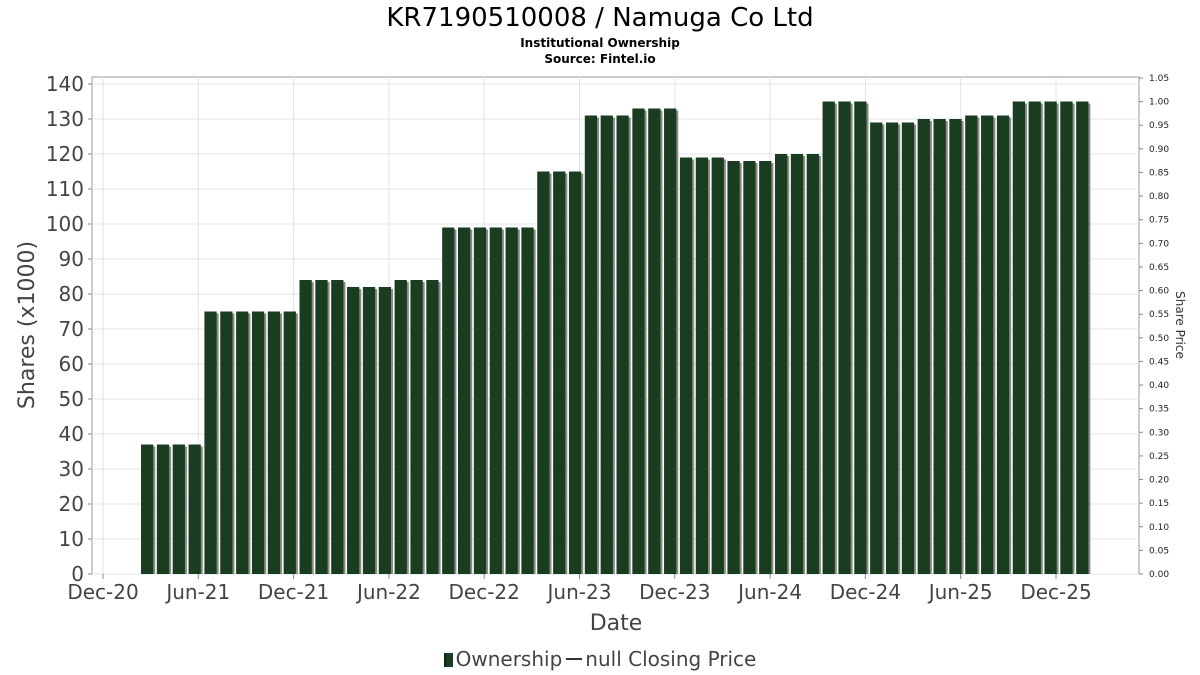 Image resolution: width=1200 pixels, height=675 pixels. I want to click on x-tick-label: Jun-24, so click(769, 592).